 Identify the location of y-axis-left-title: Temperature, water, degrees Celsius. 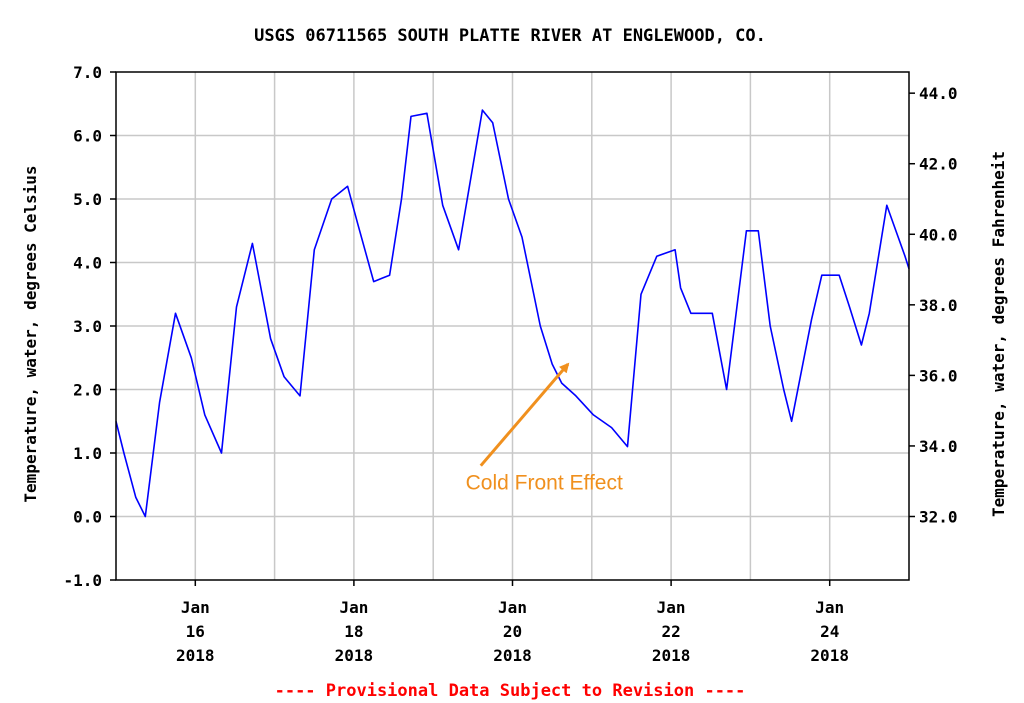
(30, 333).